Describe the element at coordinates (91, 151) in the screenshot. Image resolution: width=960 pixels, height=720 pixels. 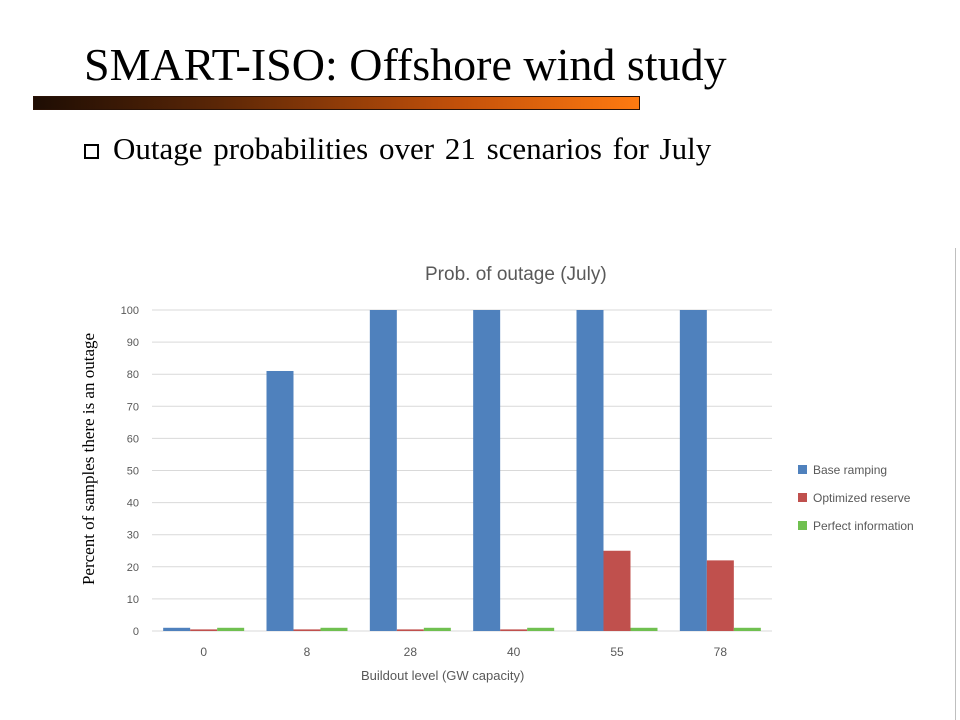
I see `square-bullet-icon` at that location.